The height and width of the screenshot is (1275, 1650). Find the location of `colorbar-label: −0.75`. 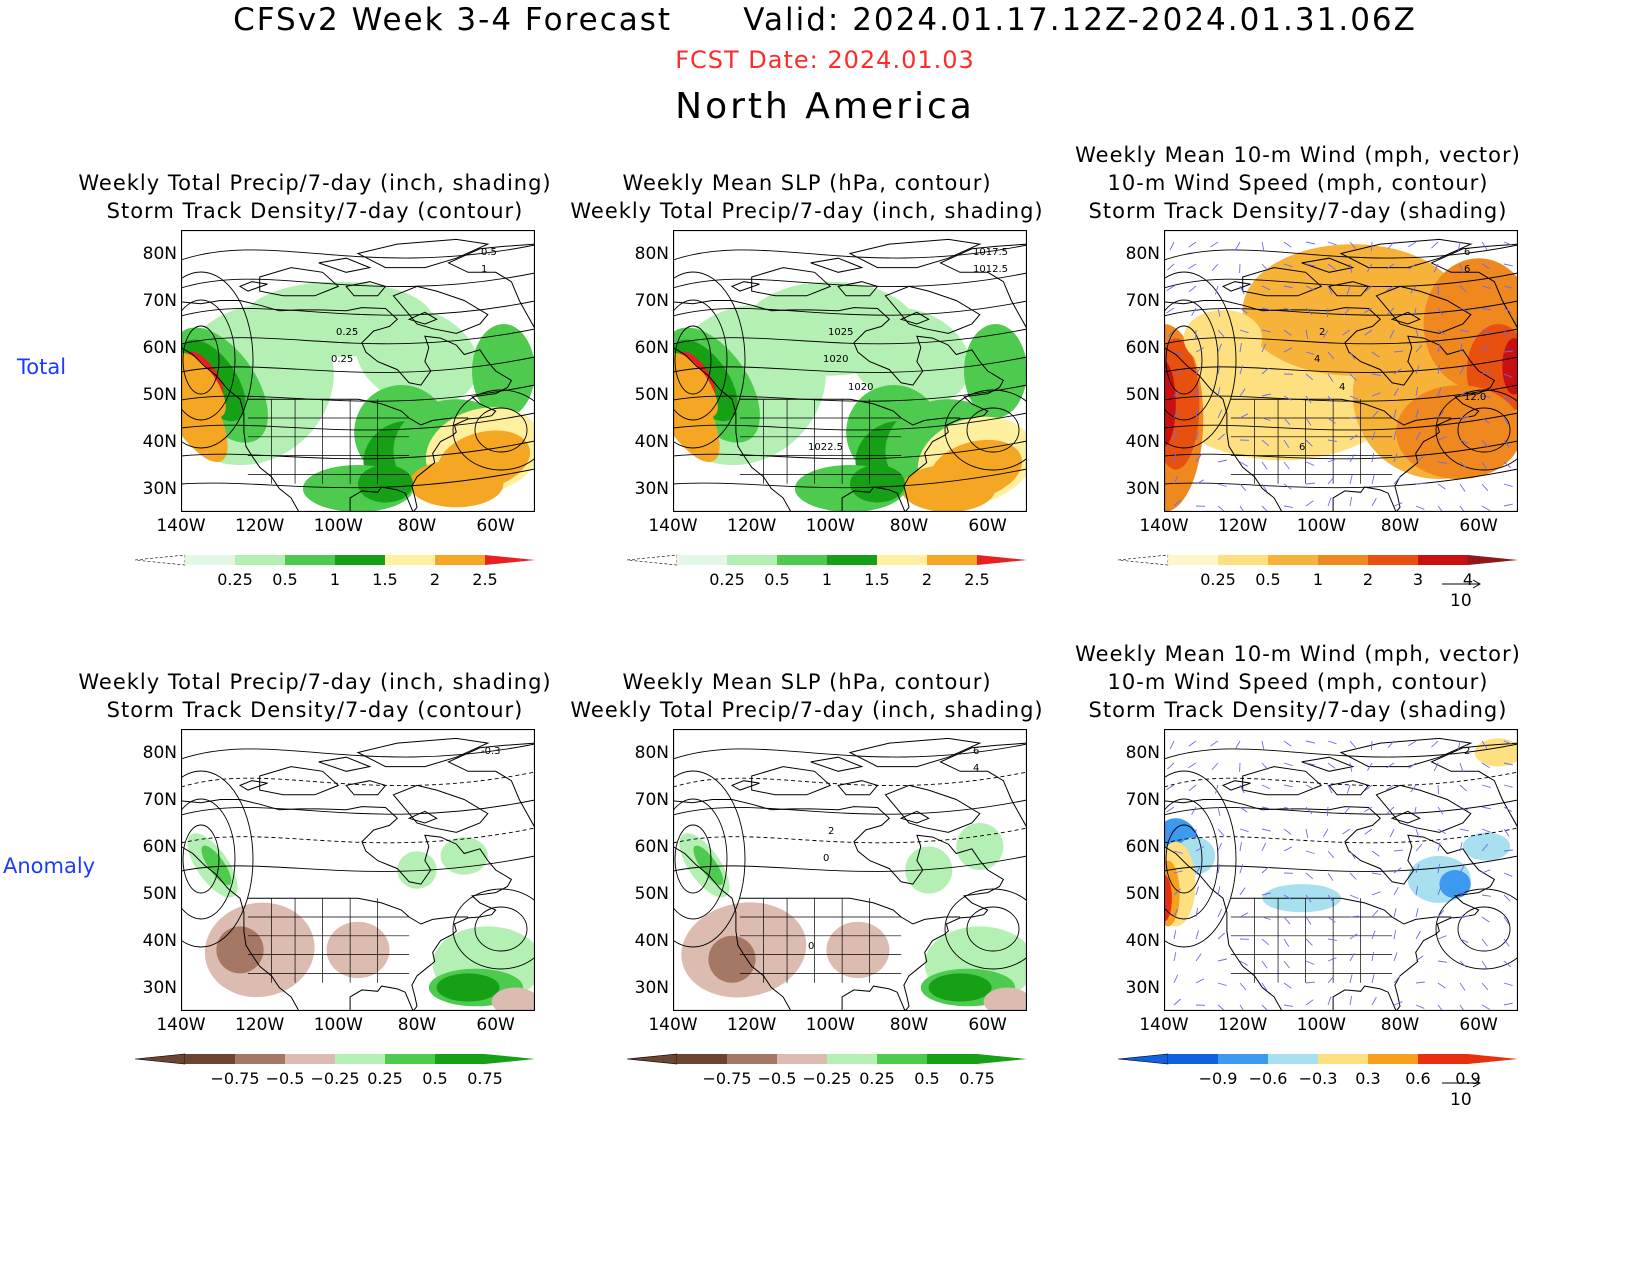

colorbar-label: −0.75 is located at coordinates (727, 1078).